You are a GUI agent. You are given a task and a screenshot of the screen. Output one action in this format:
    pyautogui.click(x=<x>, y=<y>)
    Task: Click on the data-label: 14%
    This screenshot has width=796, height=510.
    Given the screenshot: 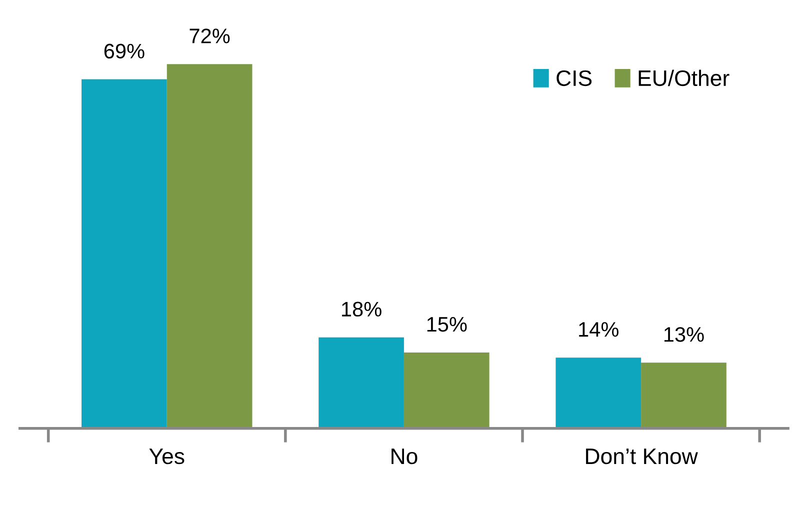 What is the action you would take?
    pyautogui.click(x=598, y=329)
    